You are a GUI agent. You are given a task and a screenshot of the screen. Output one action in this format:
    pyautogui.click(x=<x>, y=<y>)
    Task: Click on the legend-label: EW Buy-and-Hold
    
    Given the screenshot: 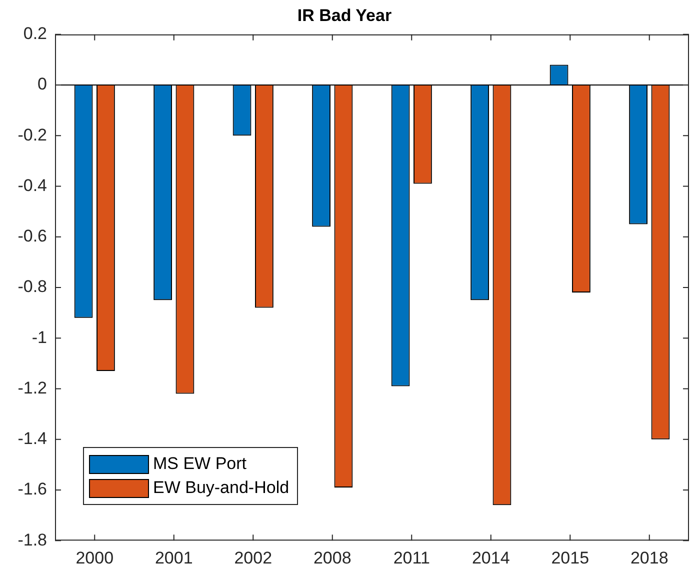 What is the action you would take?
    pyautogui.click(x=221, y=488)
    